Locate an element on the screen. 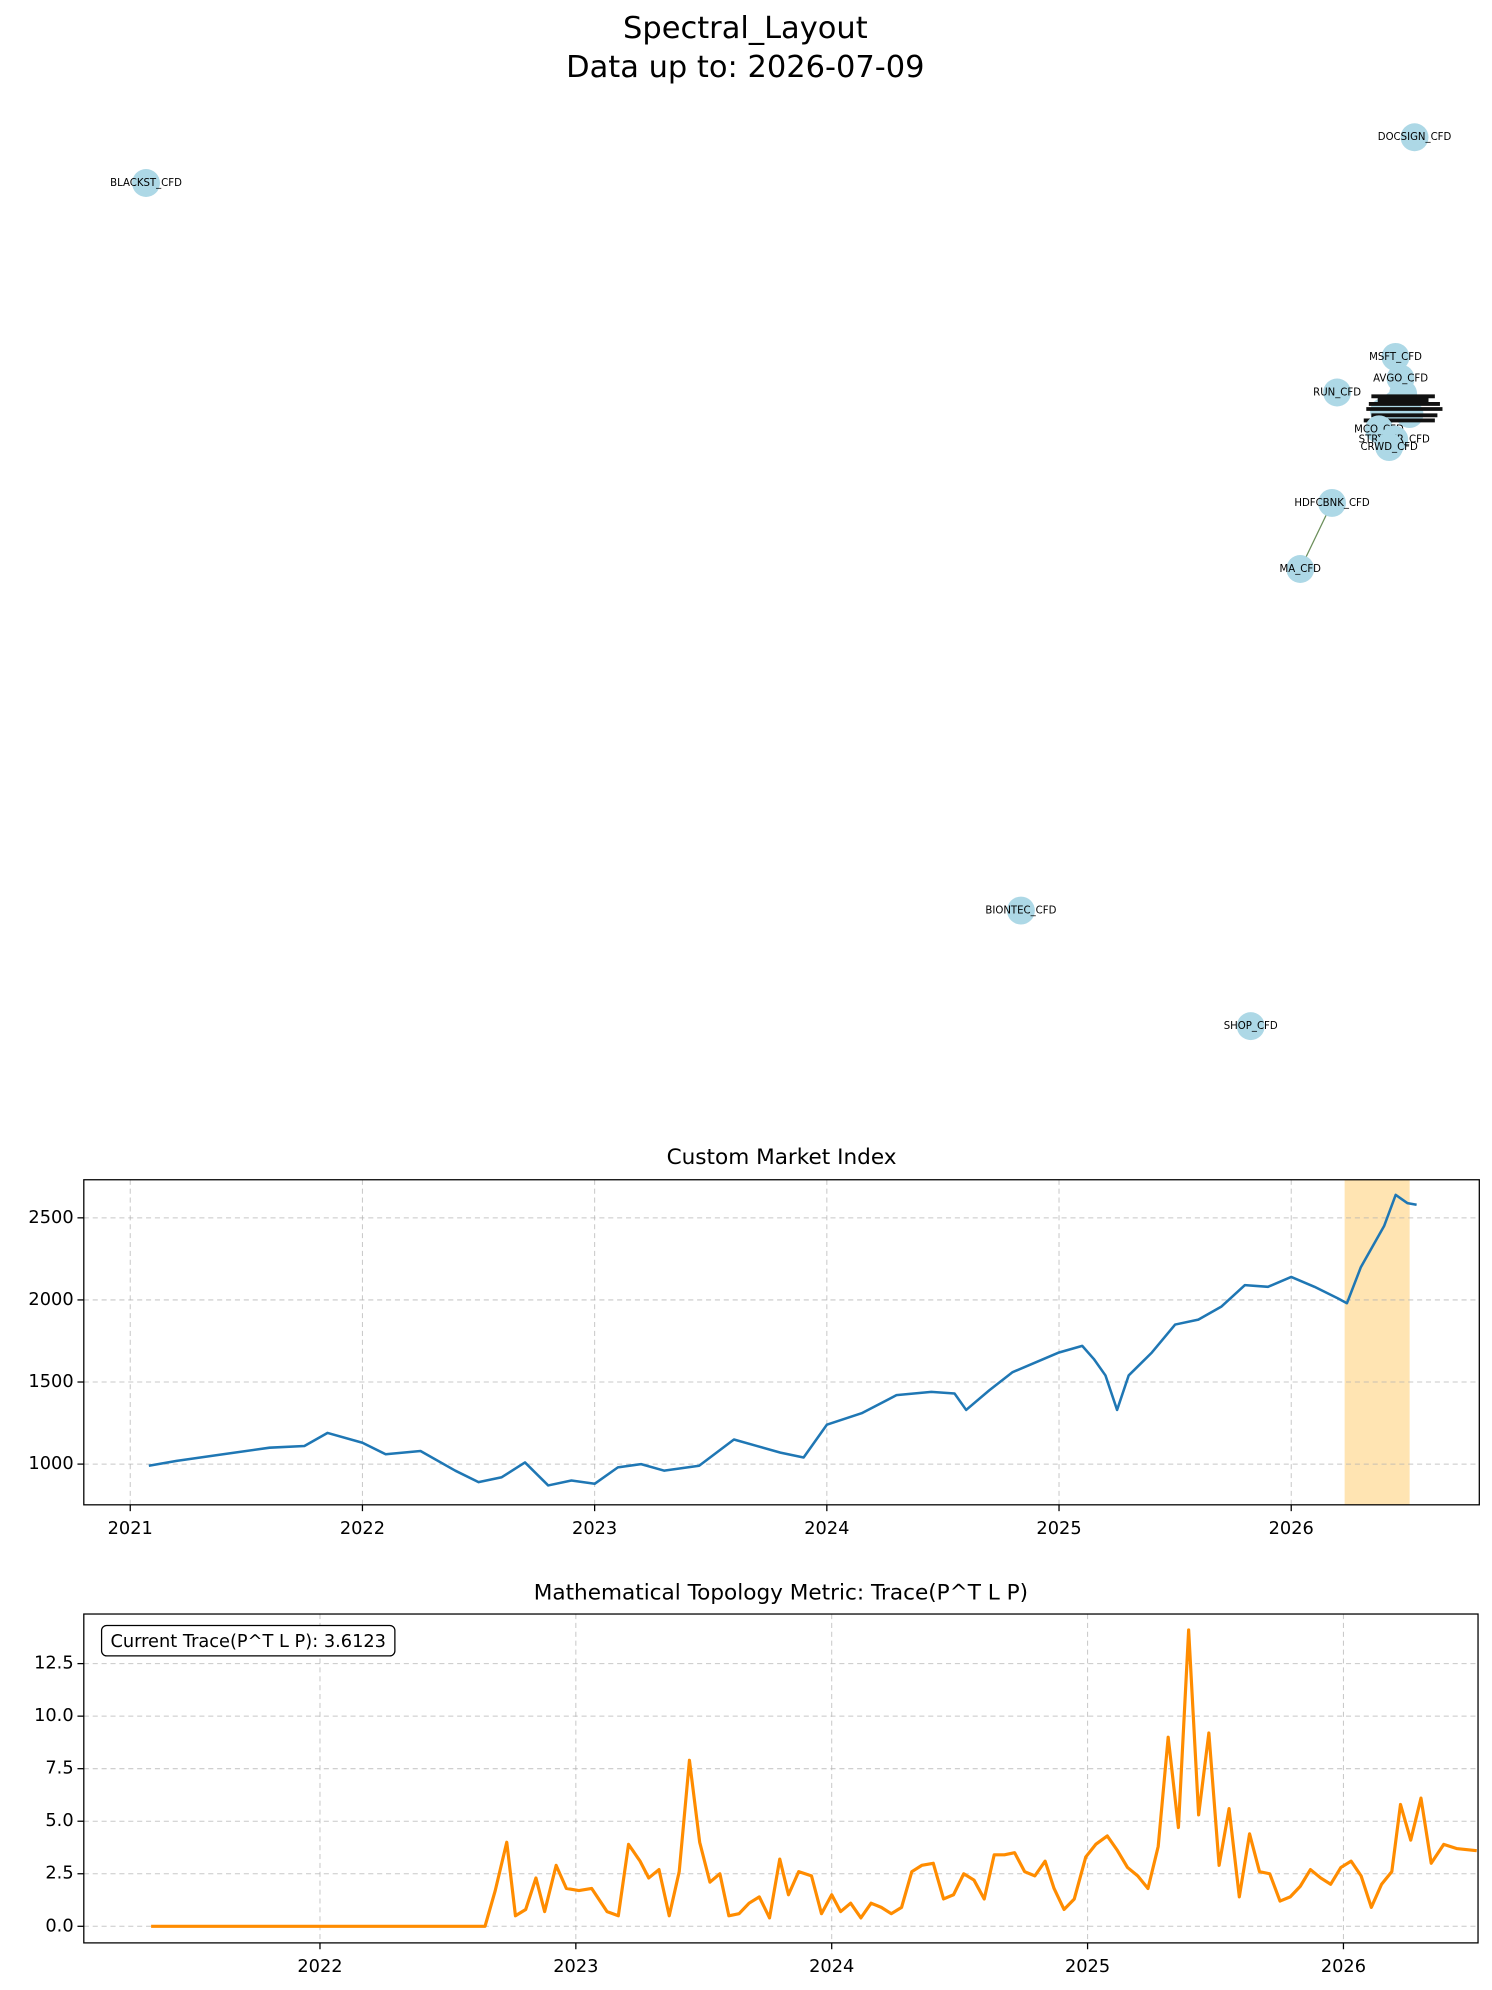  y-tick-label: 12.5 is located at coordinates (54, 1664).